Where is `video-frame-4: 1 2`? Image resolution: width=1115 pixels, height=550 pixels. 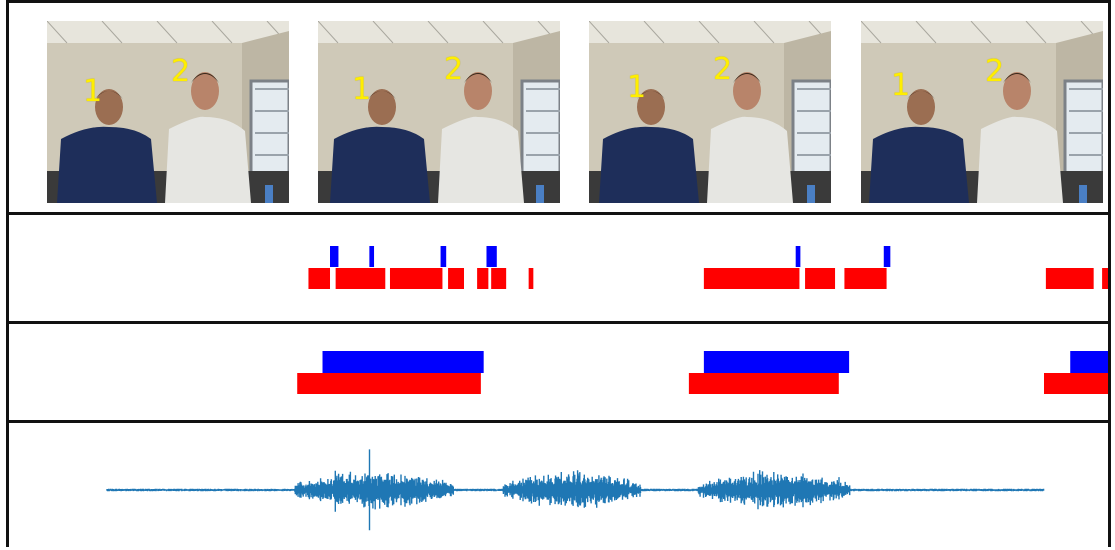
video-frame-4: 1 2 is located at coordinates (982, 112).